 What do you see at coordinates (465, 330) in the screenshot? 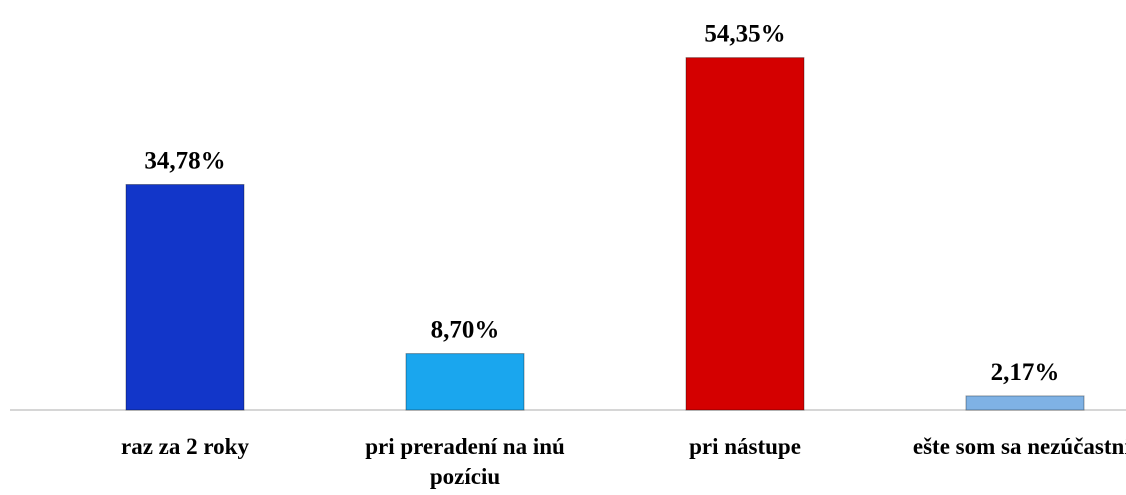
I see `value-label: 8,70%` at bounding box center [465, 330].